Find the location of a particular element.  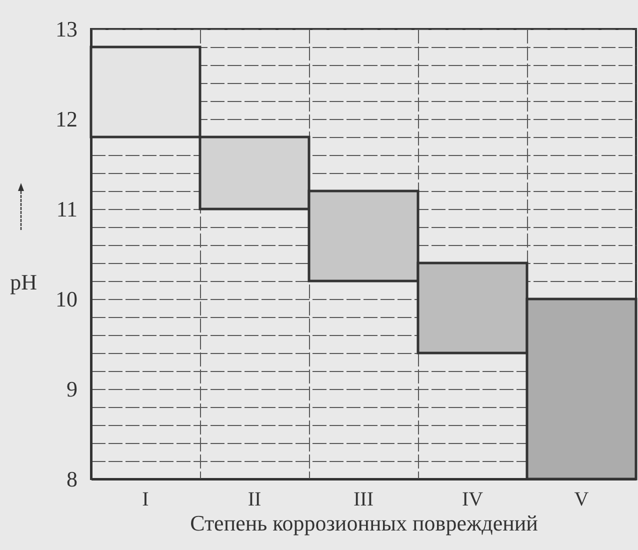

x-tick-label: III is located at coordinates (364, 499).